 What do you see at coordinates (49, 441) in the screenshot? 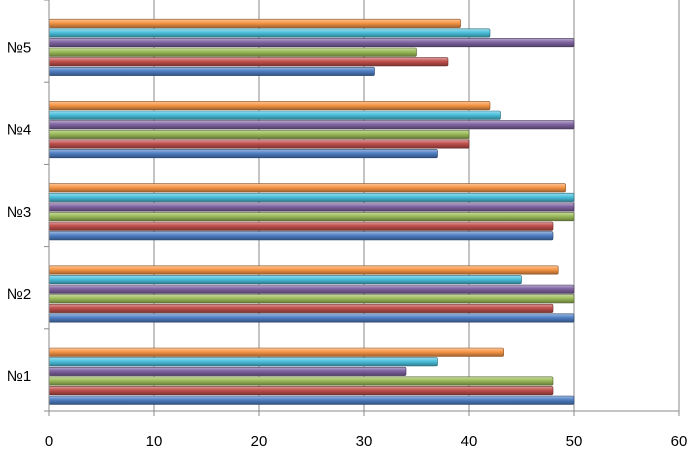
I see `x-tick-label: 0` at bounding box center [49, 441].